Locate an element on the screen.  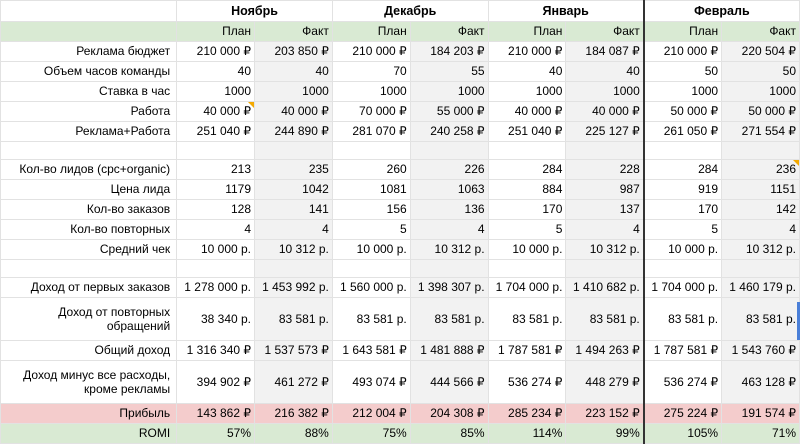
value-cell: 1 543 760 ₽ is located at coordinates (760, 350).